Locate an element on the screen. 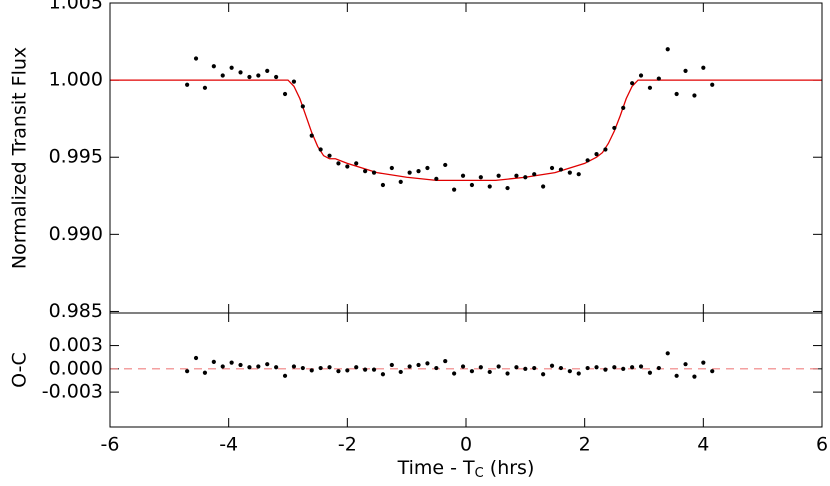  y-tick-label: 0.990 is located at coordinates (76, 234).